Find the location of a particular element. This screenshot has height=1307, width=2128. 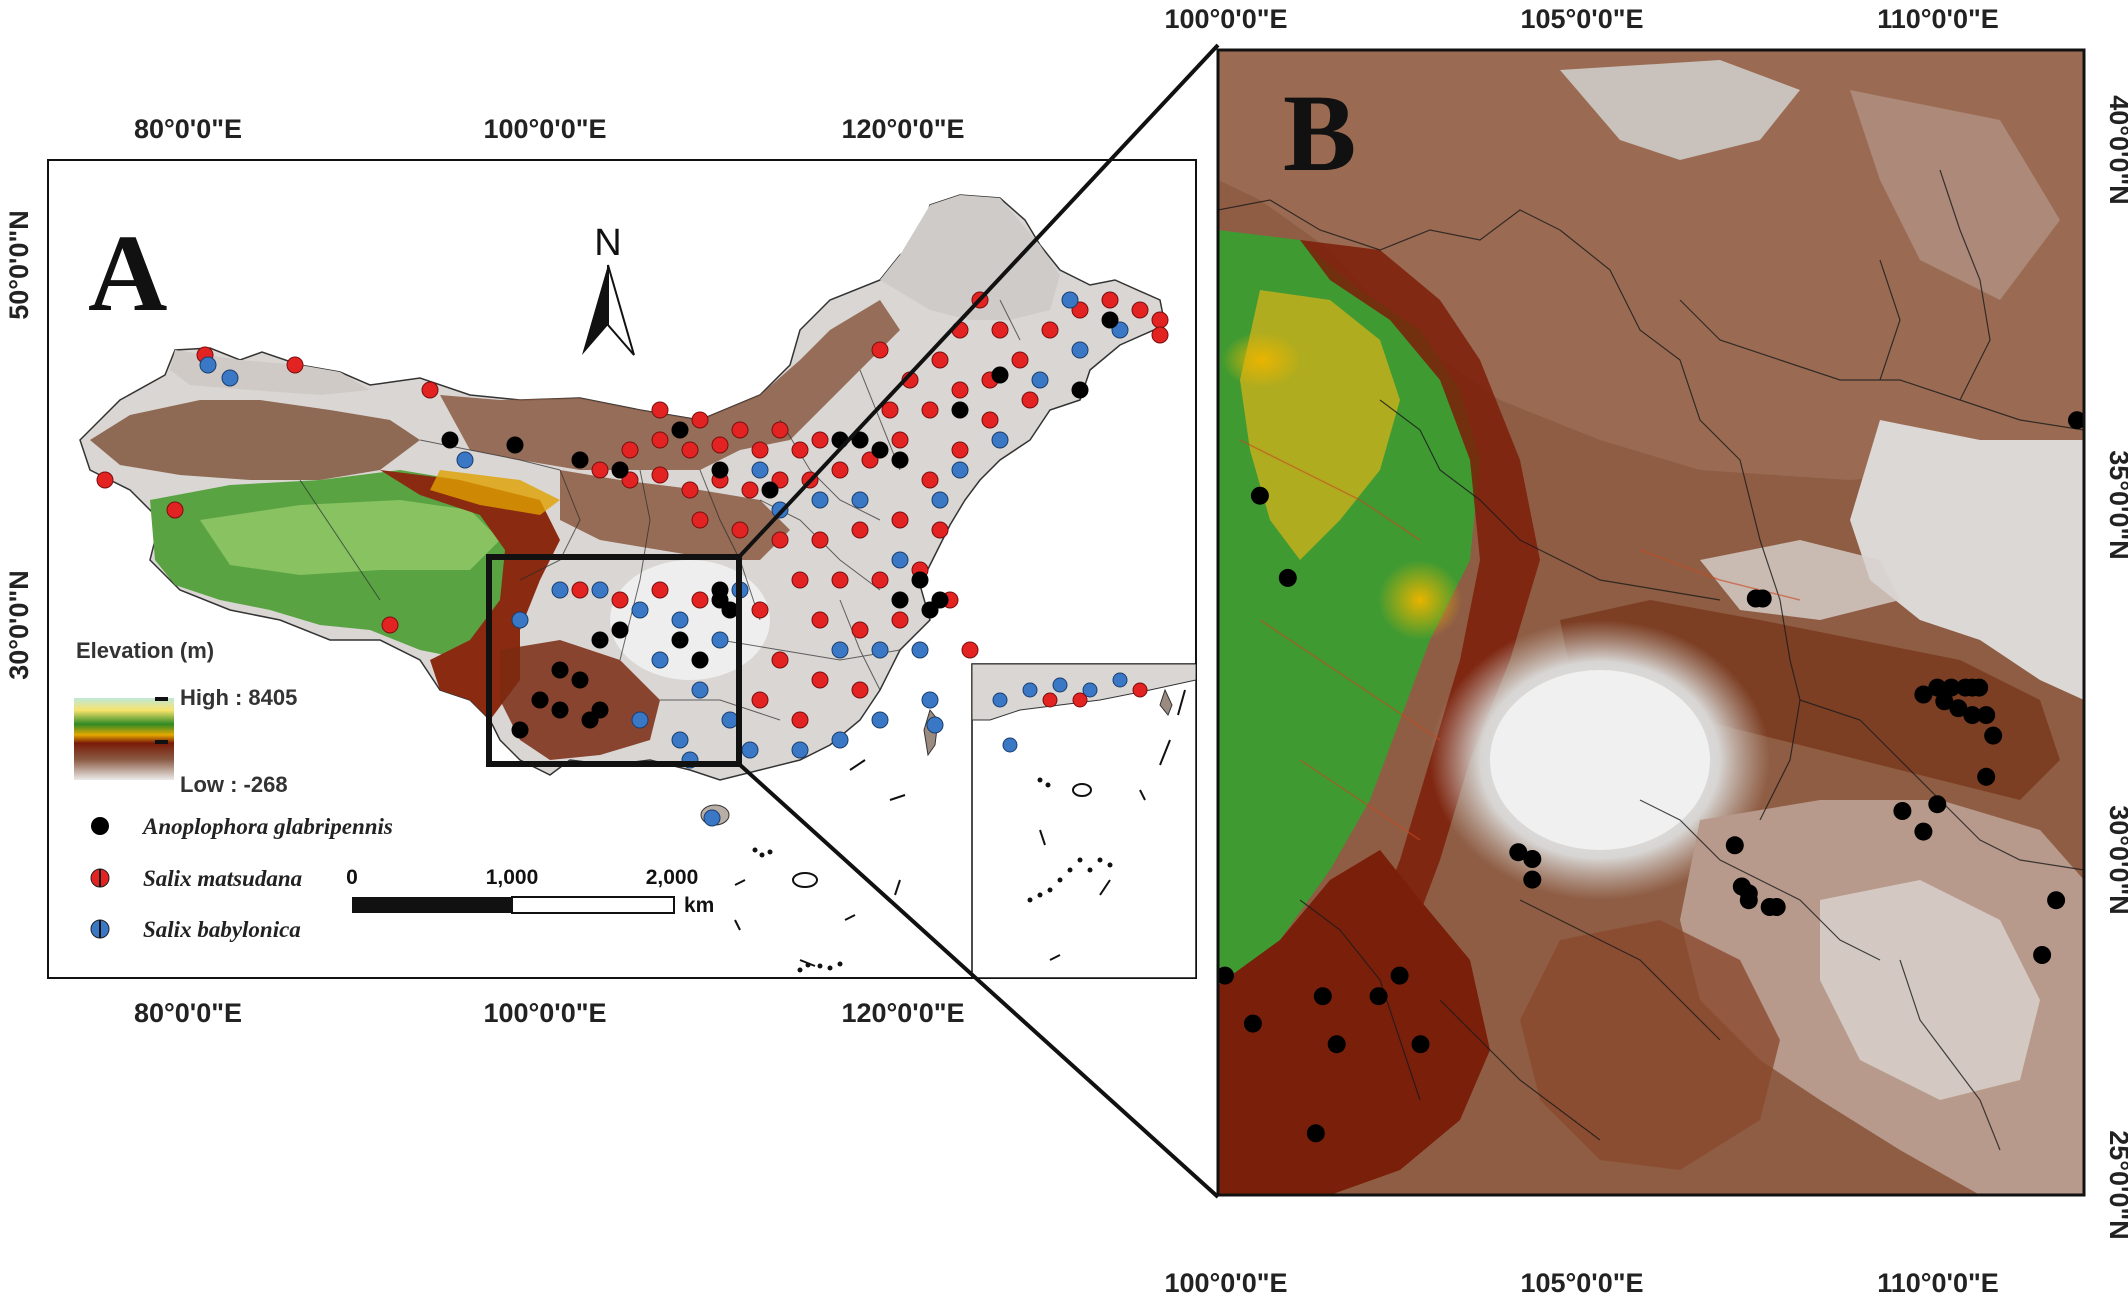

panel-b-right-ticks: 40°0'0"N 35°0'0"N 30°0'0"N 25°0'0"N is located at coordinates (2116, 667).